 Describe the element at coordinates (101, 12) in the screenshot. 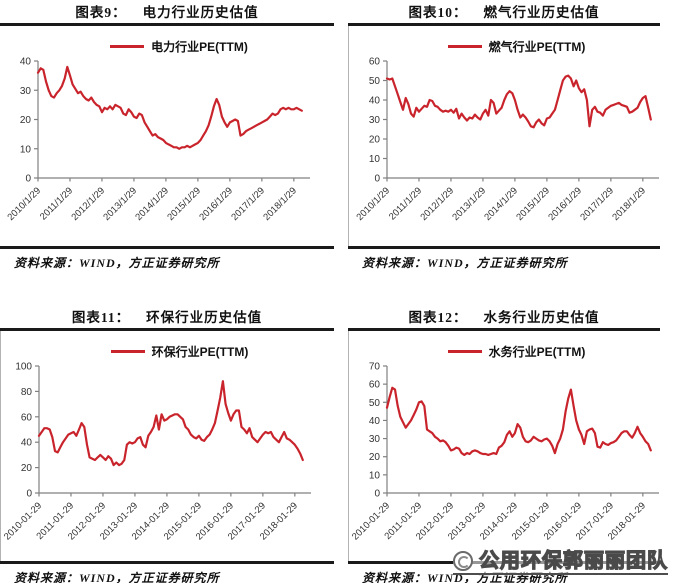

I see `figure-label: 图表9：` at that location.